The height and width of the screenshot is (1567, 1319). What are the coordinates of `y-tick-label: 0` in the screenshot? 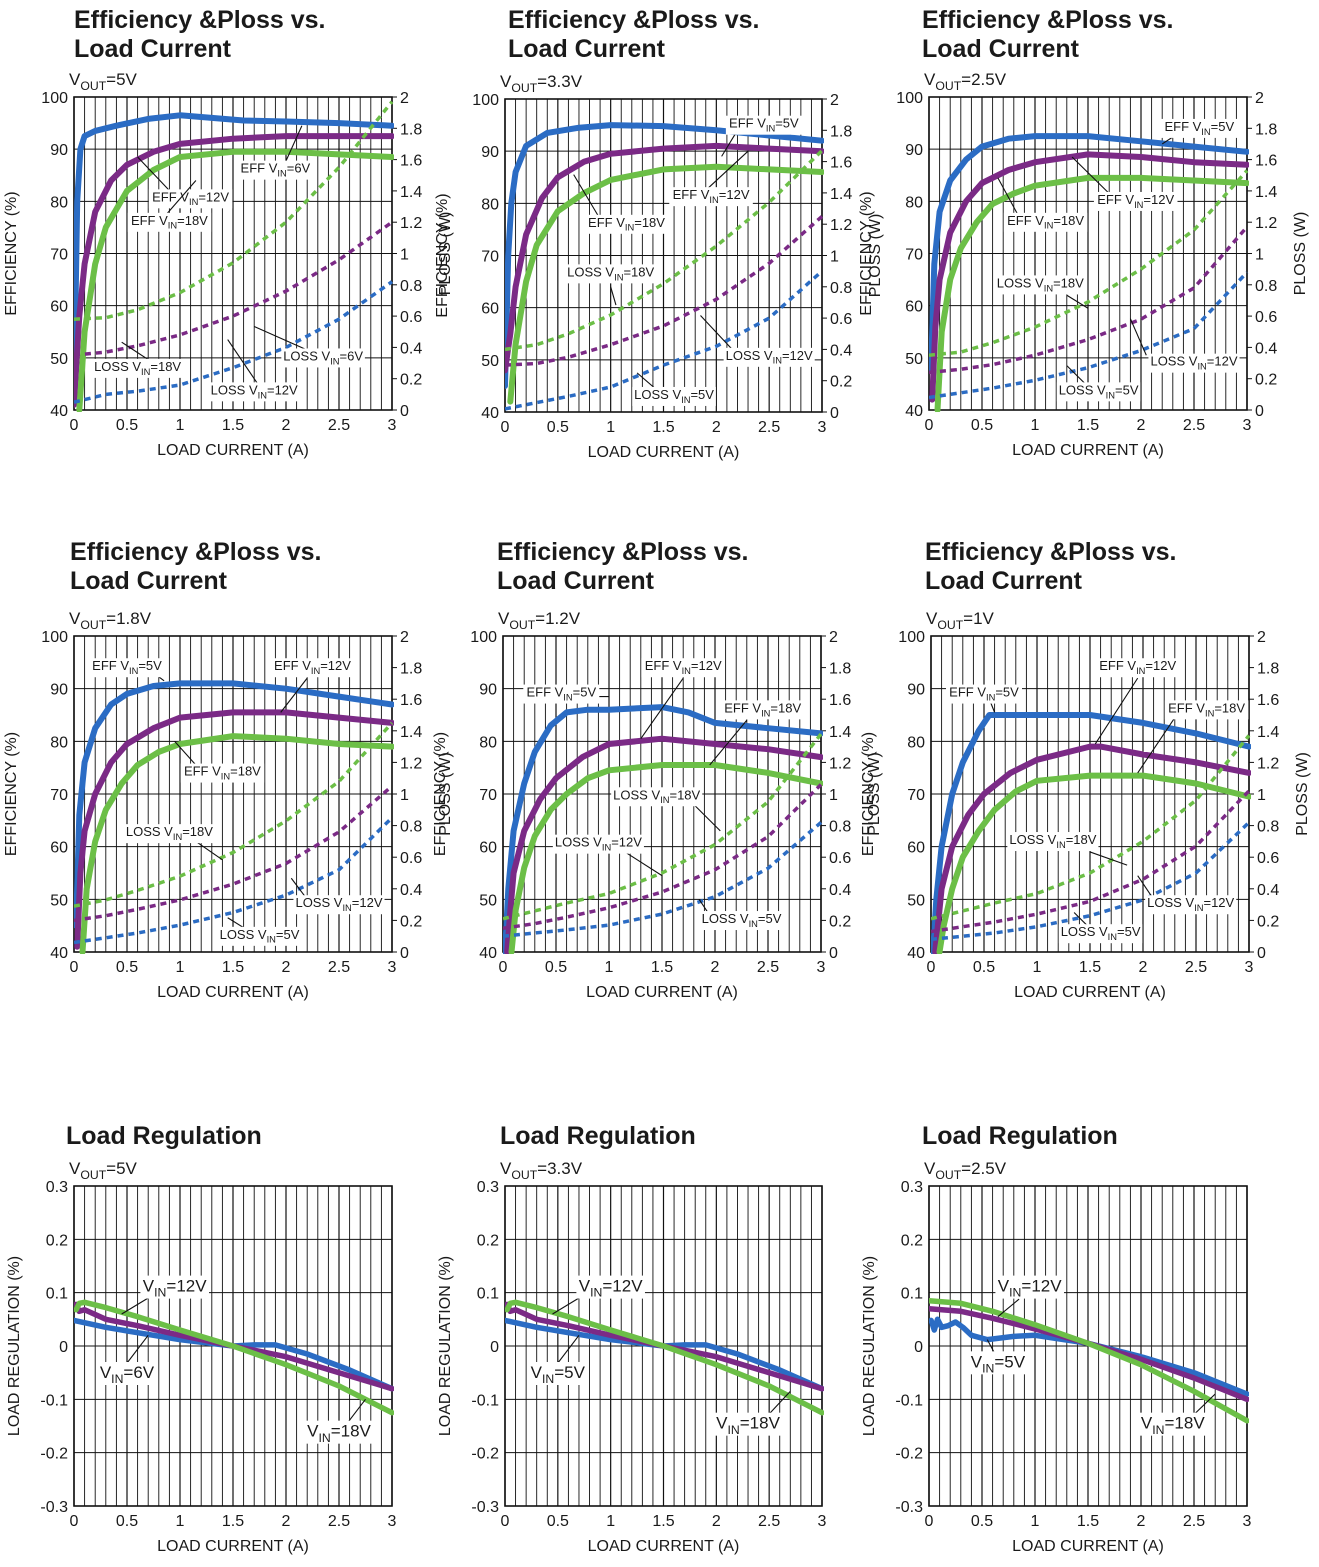 It's located at (63, 1347).